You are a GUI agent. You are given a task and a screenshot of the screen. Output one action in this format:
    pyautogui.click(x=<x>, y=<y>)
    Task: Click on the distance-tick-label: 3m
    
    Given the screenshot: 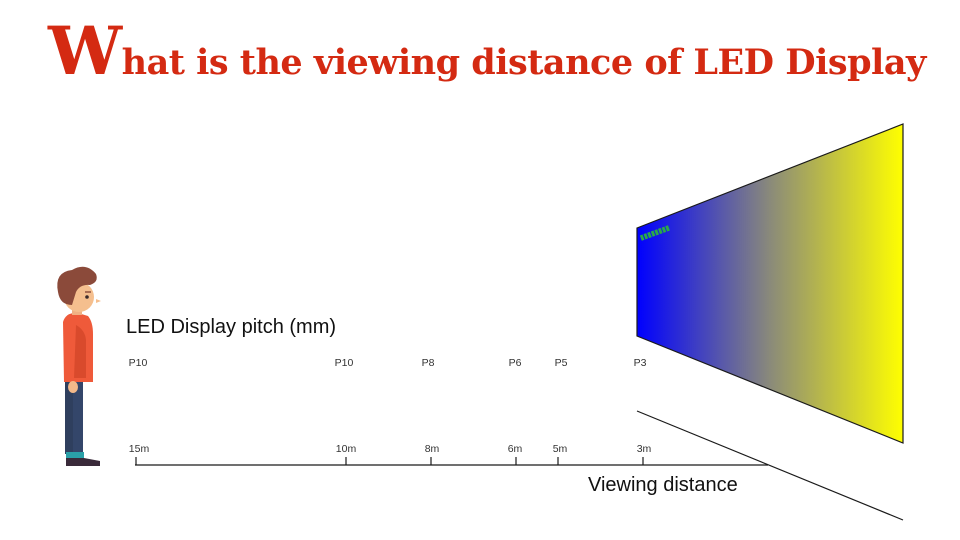 What is the action you would take?
    pyautogui.click(x=644, y=449)
    